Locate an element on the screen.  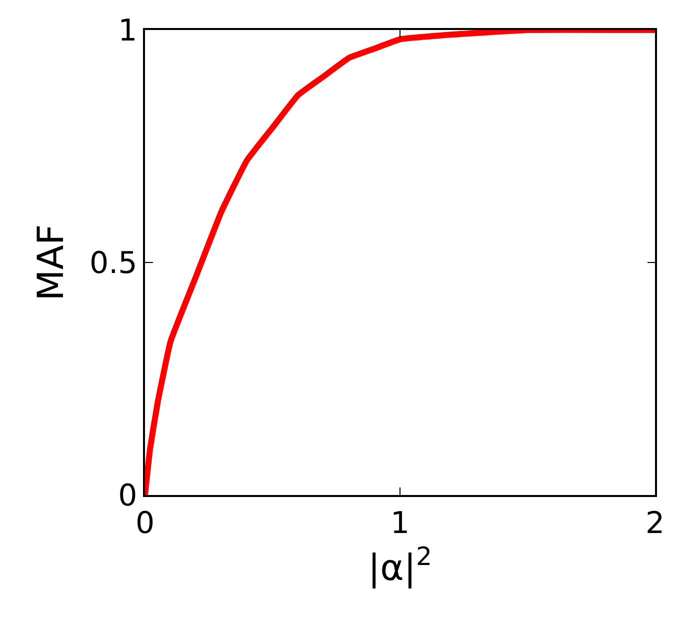
y-tick-label: 0 is located at coordinates (128, 496).